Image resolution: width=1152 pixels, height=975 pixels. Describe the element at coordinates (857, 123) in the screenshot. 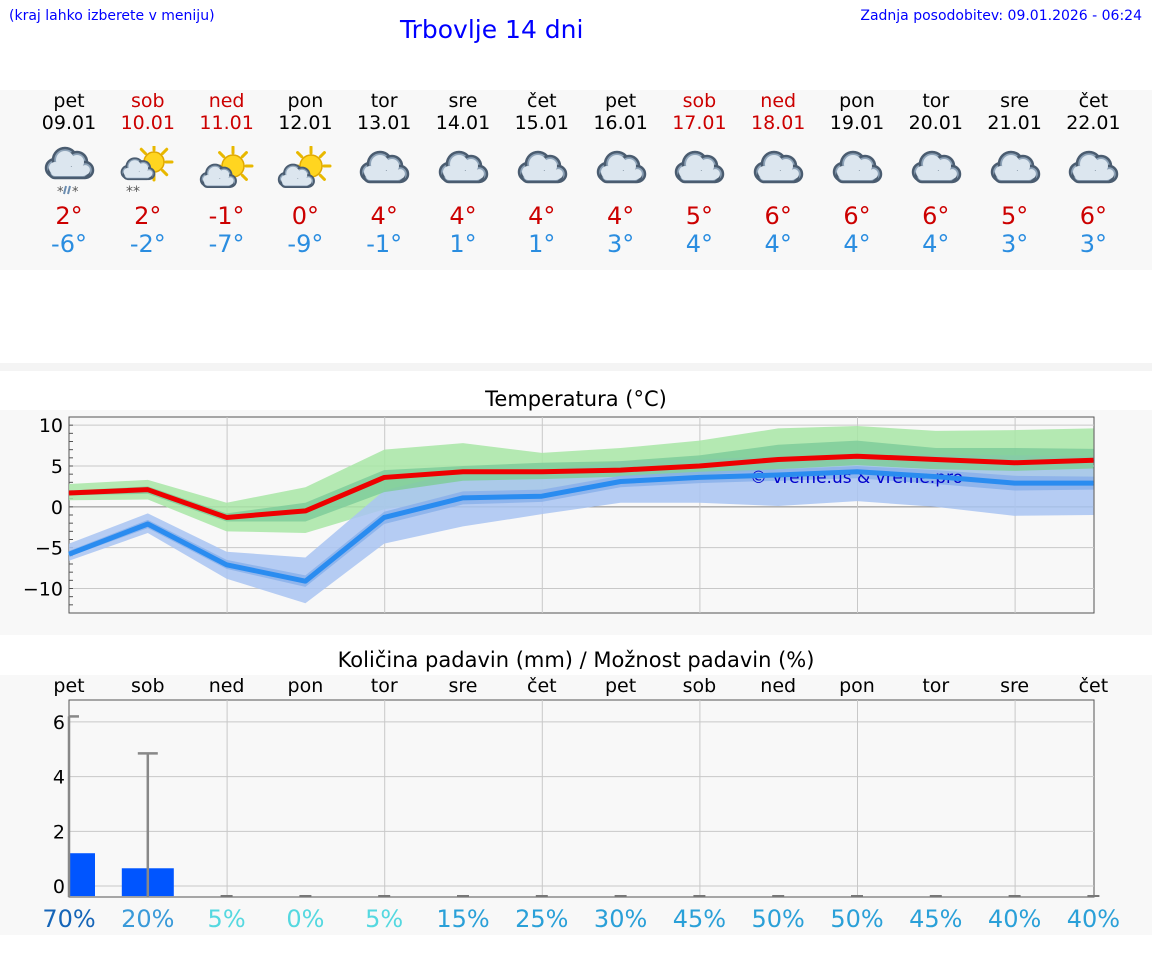

I see `day-date: 19.01` at that location.